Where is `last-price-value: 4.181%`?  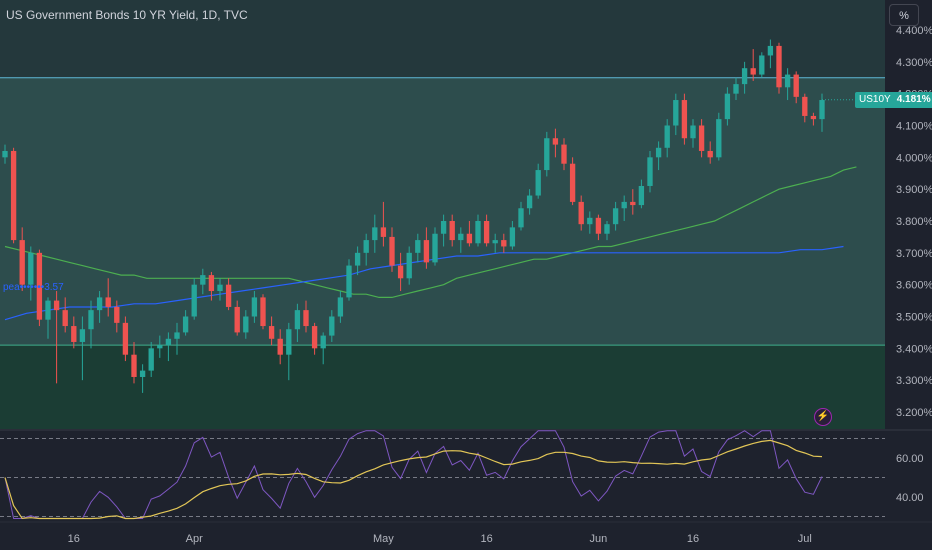
last-price-value: 4.181% is located at coordinates (913, 99).